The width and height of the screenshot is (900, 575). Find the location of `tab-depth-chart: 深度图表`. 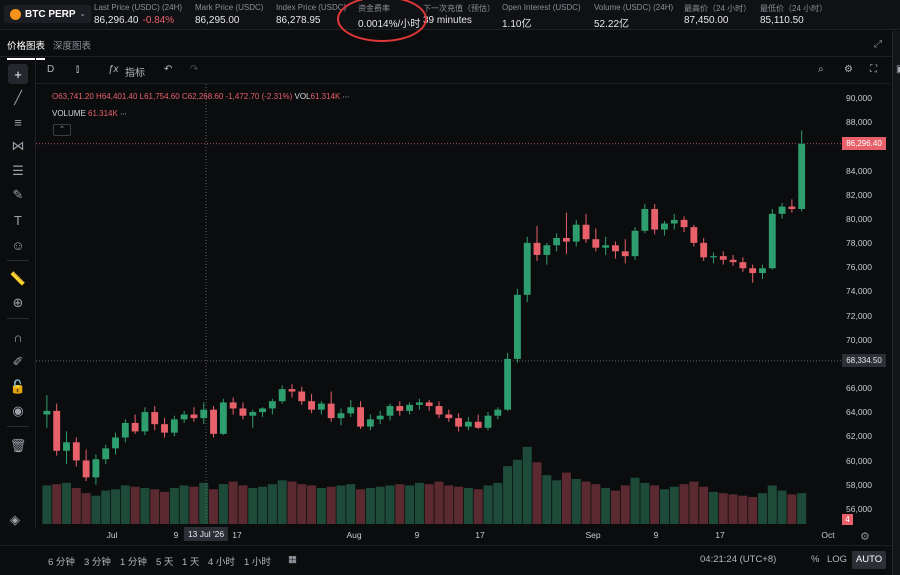

tab-depth-chart: 深度图表 is located at coordinates (72, 46).